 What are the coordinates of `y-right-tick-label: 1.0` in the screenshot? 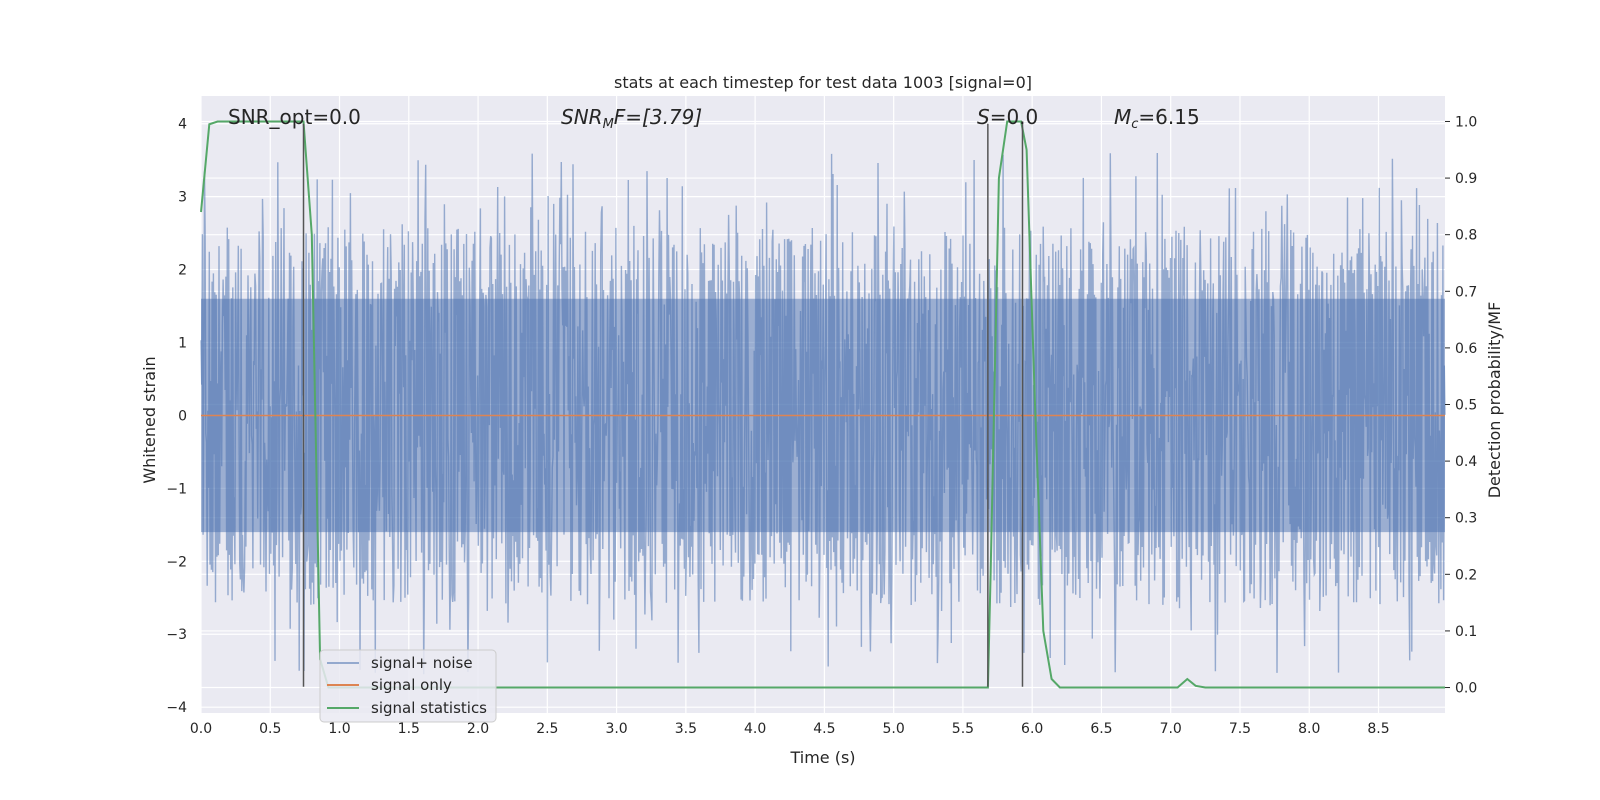 It's located at (1466, 122).